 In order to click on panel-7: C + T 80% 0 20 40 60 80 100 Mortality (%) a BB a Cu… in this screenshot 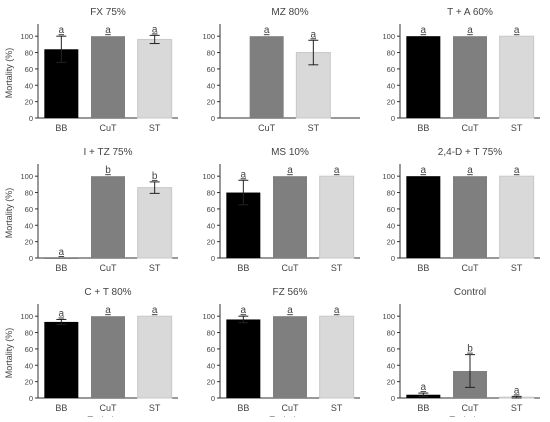, I will do `click(91, 354)`.